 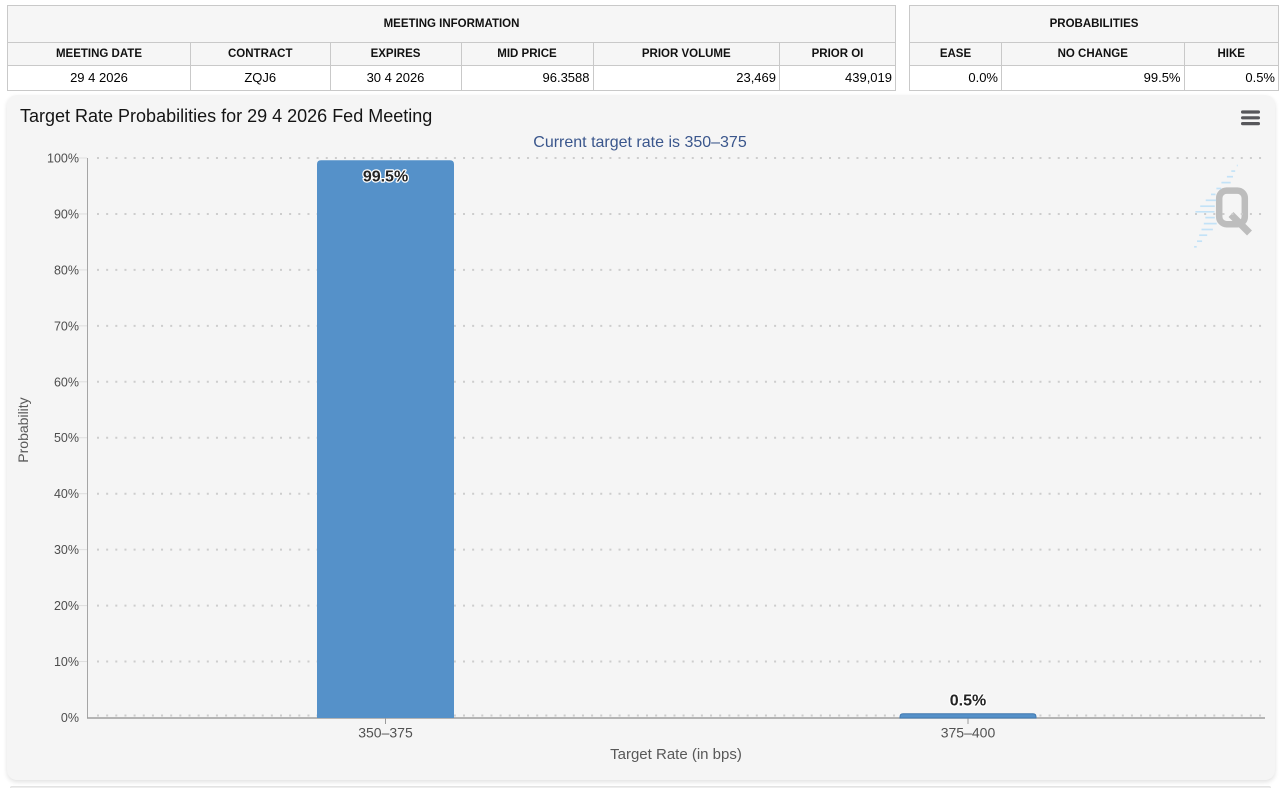 I want to click on svg-text: 60%, so click(x=66, y=382).